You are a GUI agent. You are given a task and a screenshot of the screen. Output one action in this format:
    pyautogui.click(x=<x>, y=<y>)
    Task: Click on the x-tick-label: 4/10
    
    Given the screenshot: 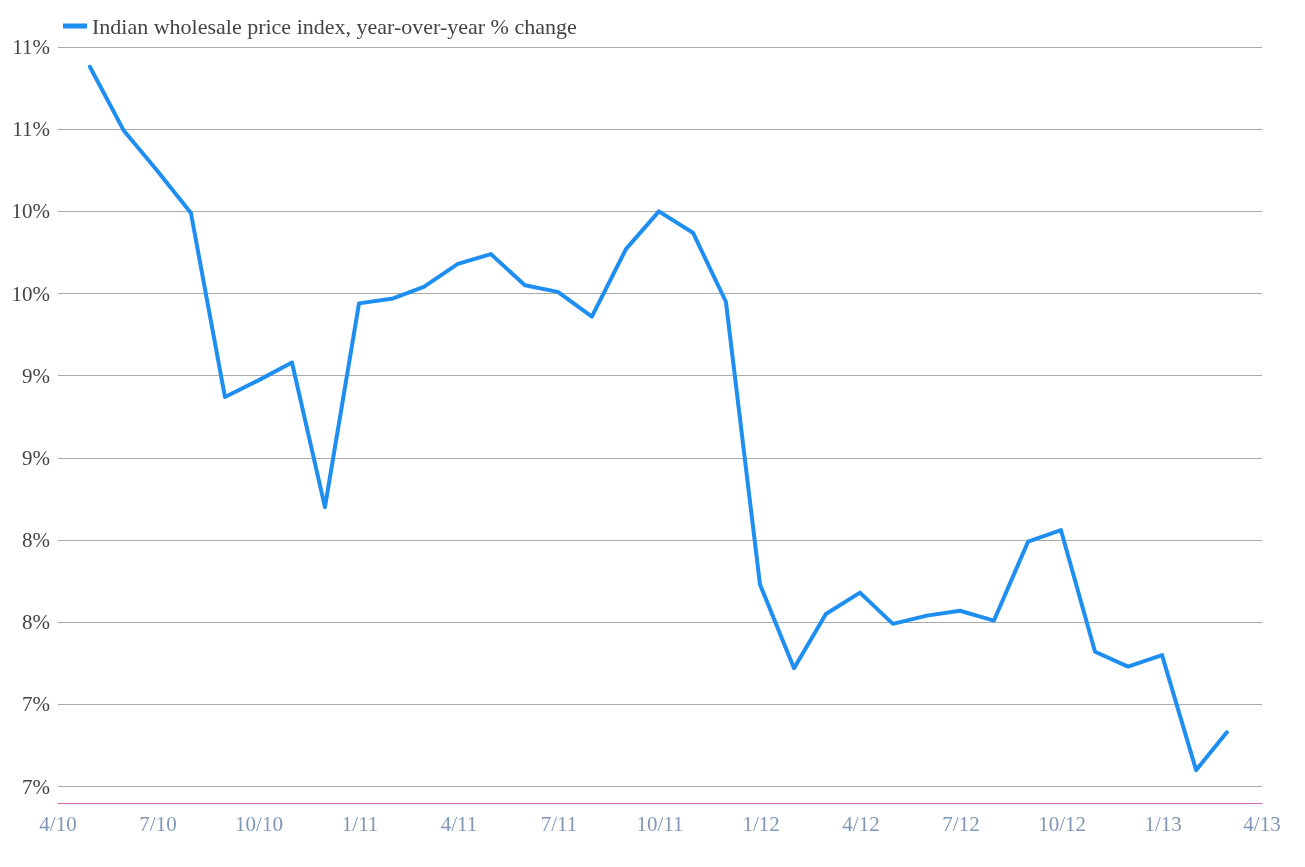 What is the action you would take?
    pyautogui.click(x=58, y=823)
    